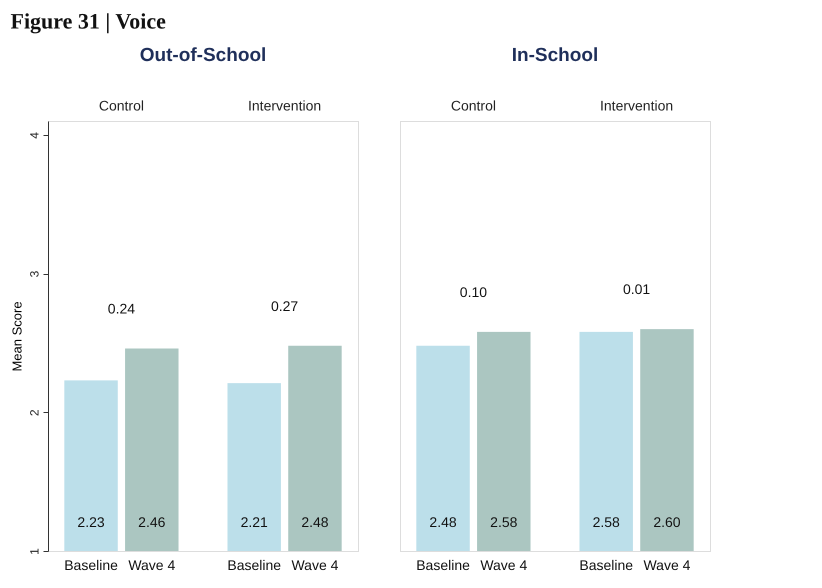 The width and height of the screenshot is (822, 588). Describe the element at coordinates (667, 522) in the screenshot. I see `data-label: 2.60` at that location.